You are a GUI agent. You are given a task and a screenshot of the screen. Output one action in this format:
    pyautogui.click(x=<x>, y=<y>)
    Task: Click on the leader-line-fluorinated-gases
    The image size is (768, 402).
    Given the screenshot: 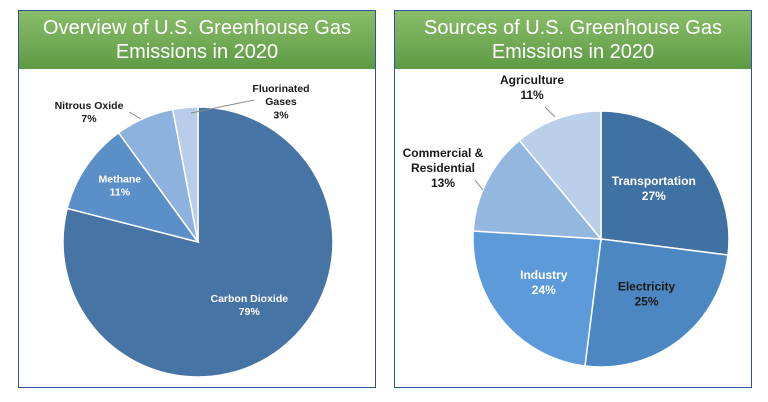 What is the action you would take?
    pyautogui.click(x=222, y=106)
    